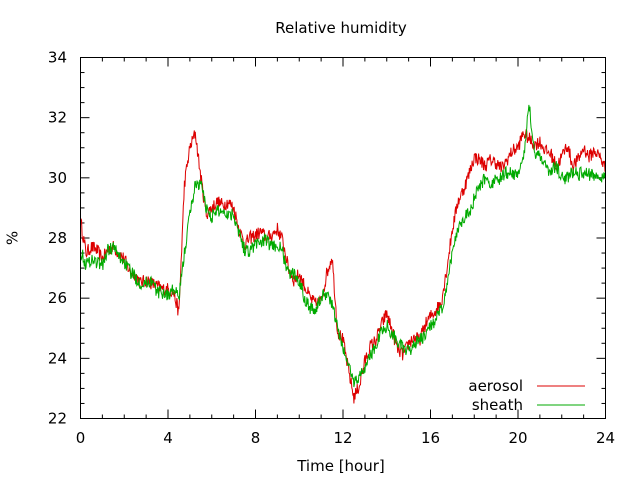 This screenshot has height=480, width=640. What do you see at coordinates (605, 438) in the screenshot?
I see `x-tick-label: 24` at bounding box center [605, 438].